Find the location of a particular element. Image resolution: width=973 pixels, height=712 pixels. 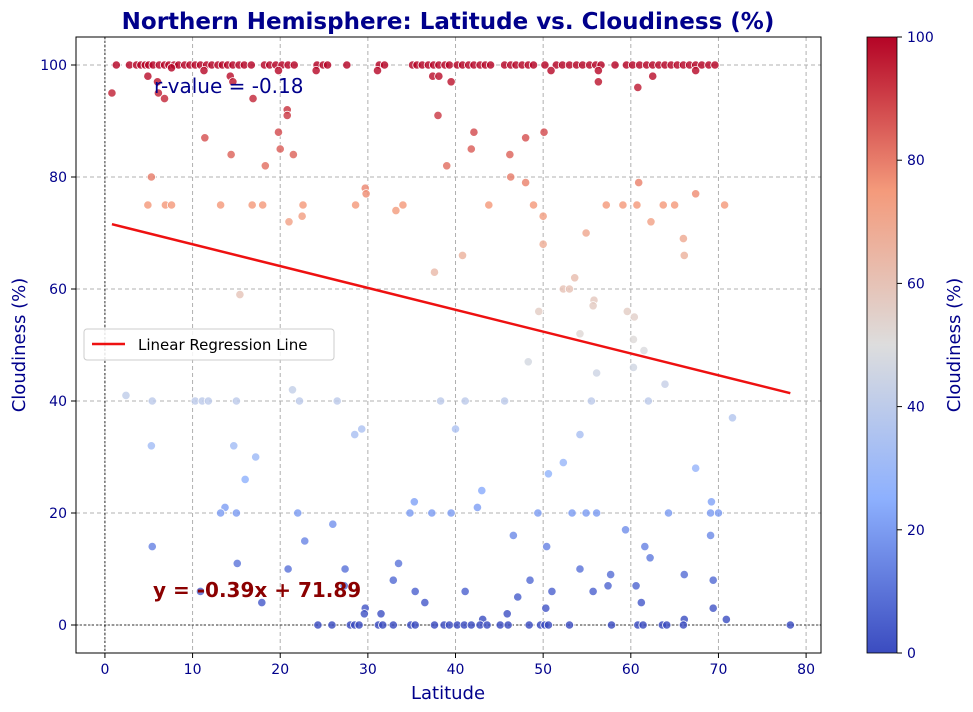

colorbar: 0 20 40 60 80 100 Cloudiness (%) is located at coordinates (915, 346).